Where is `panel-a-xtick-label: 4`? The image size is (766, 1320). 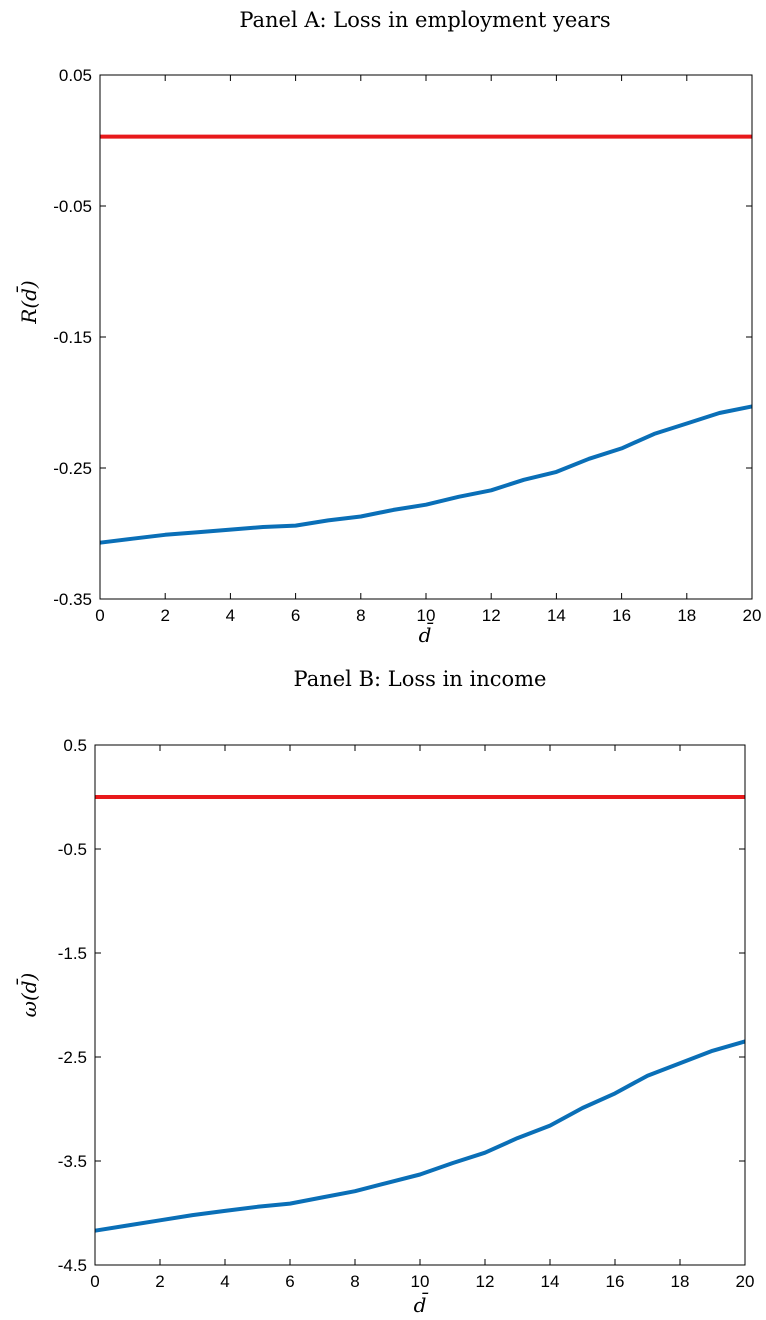
panel-a-xtick-label: 4 is located at coordinates (230, 615).